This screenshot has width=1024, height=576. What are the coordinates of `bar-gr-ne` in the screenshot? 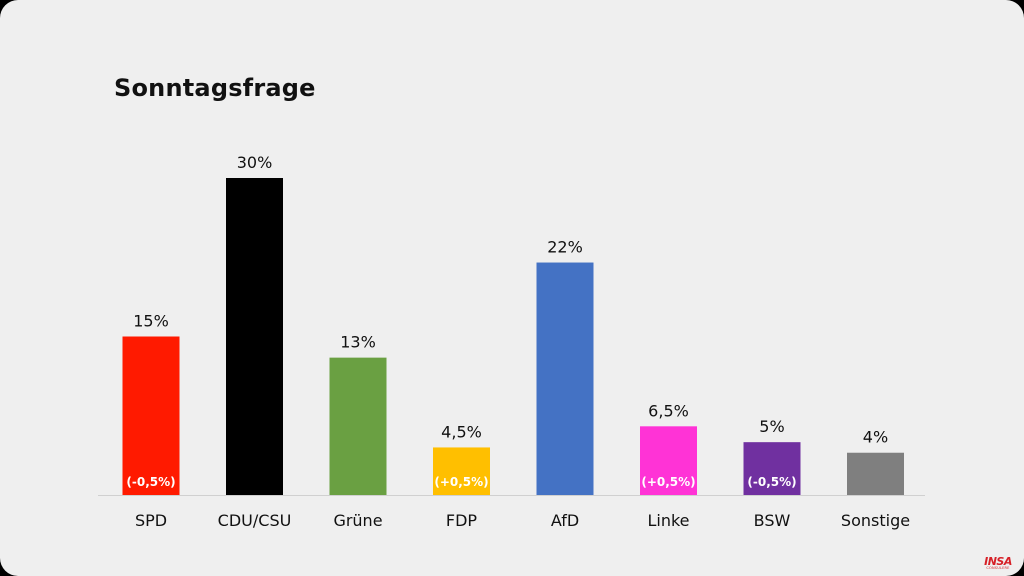 It's located at (358, 426).